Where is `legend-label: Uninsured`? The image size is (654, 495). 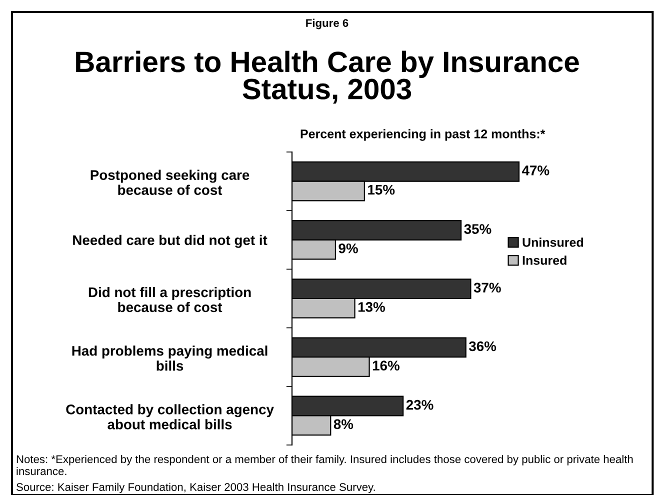 legend-label: Uninsured is located at coordinates (553, 242).